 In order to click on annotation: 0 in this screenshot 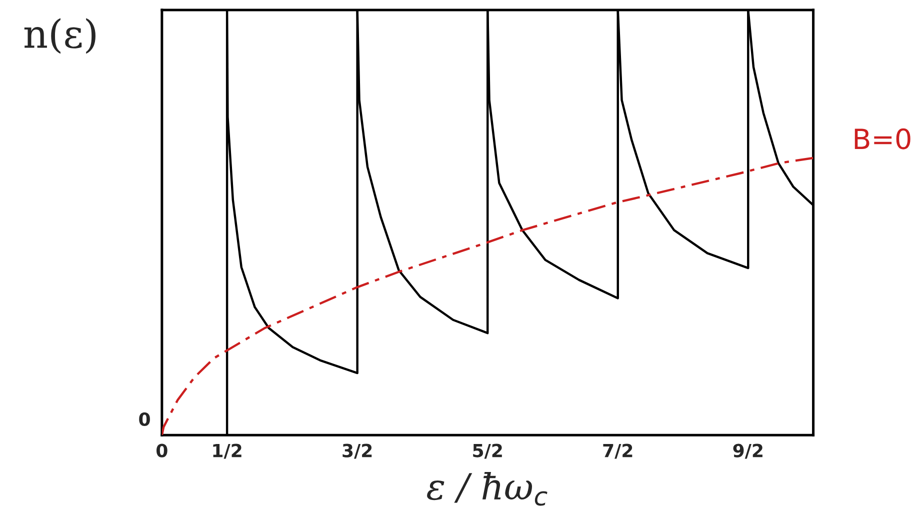, I will do `click(144, 419)`.